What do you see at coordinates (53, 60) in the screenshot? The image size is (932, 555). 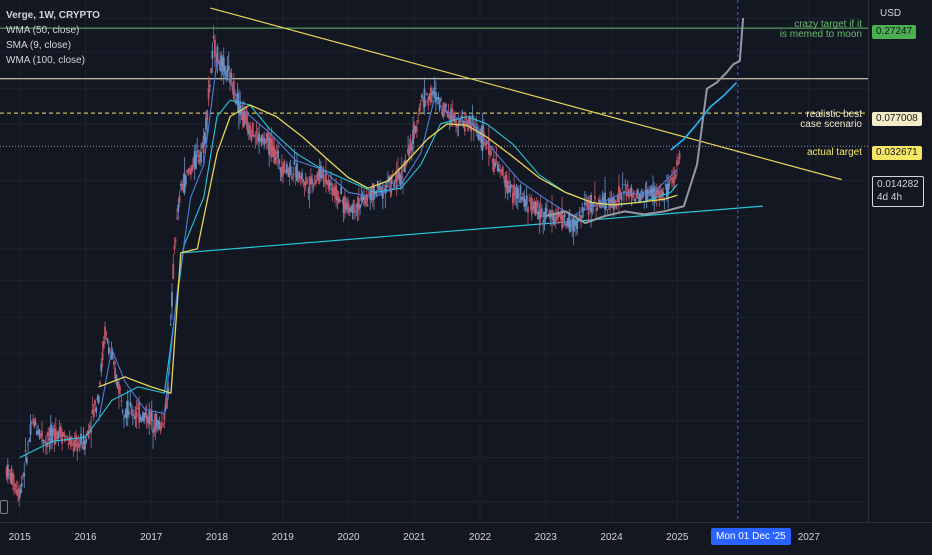 I see `legend-wma100: WMA (100, close)` at bounding box center [53, 60].